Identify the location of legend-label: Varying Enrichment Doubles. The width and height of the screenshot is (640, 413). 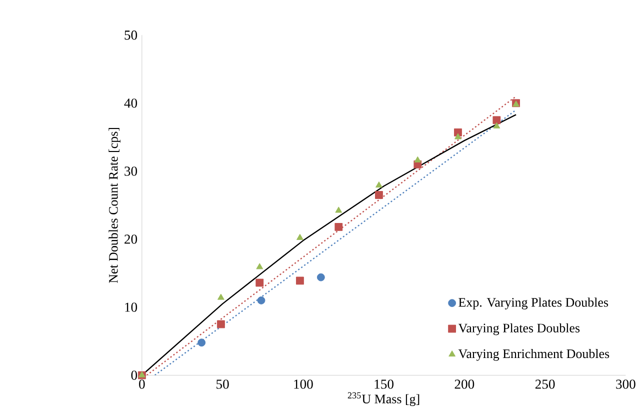
(534, 354).